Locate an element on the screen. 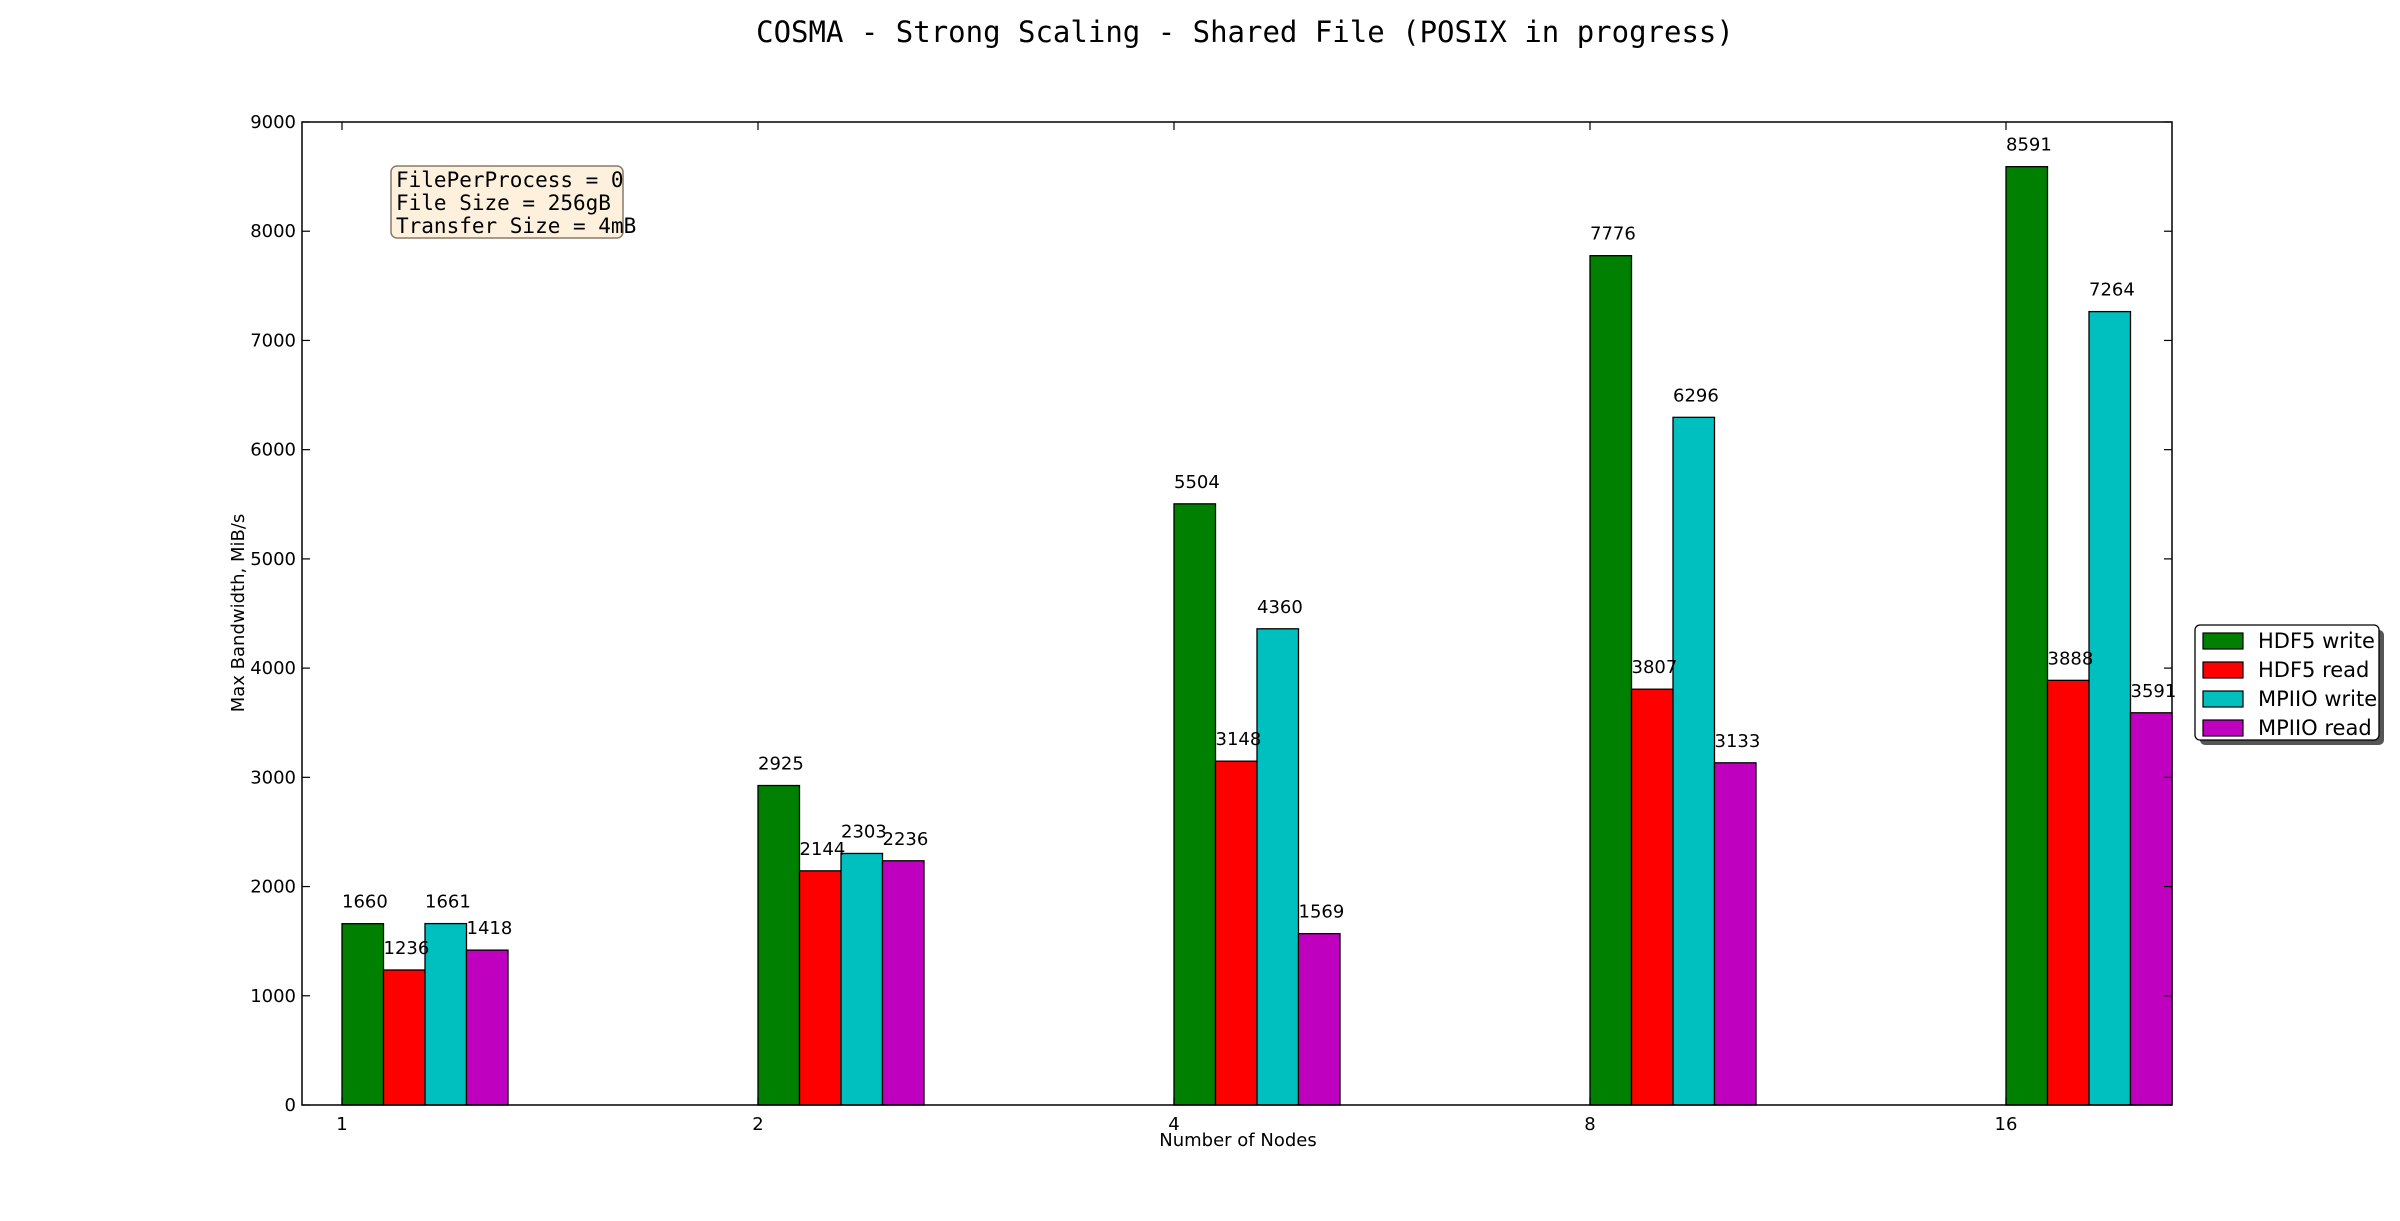 Image resolution: width=2400 pixels, height=1221 pixels. y-tick-label: 2000 is located at coordinates (273, 887).